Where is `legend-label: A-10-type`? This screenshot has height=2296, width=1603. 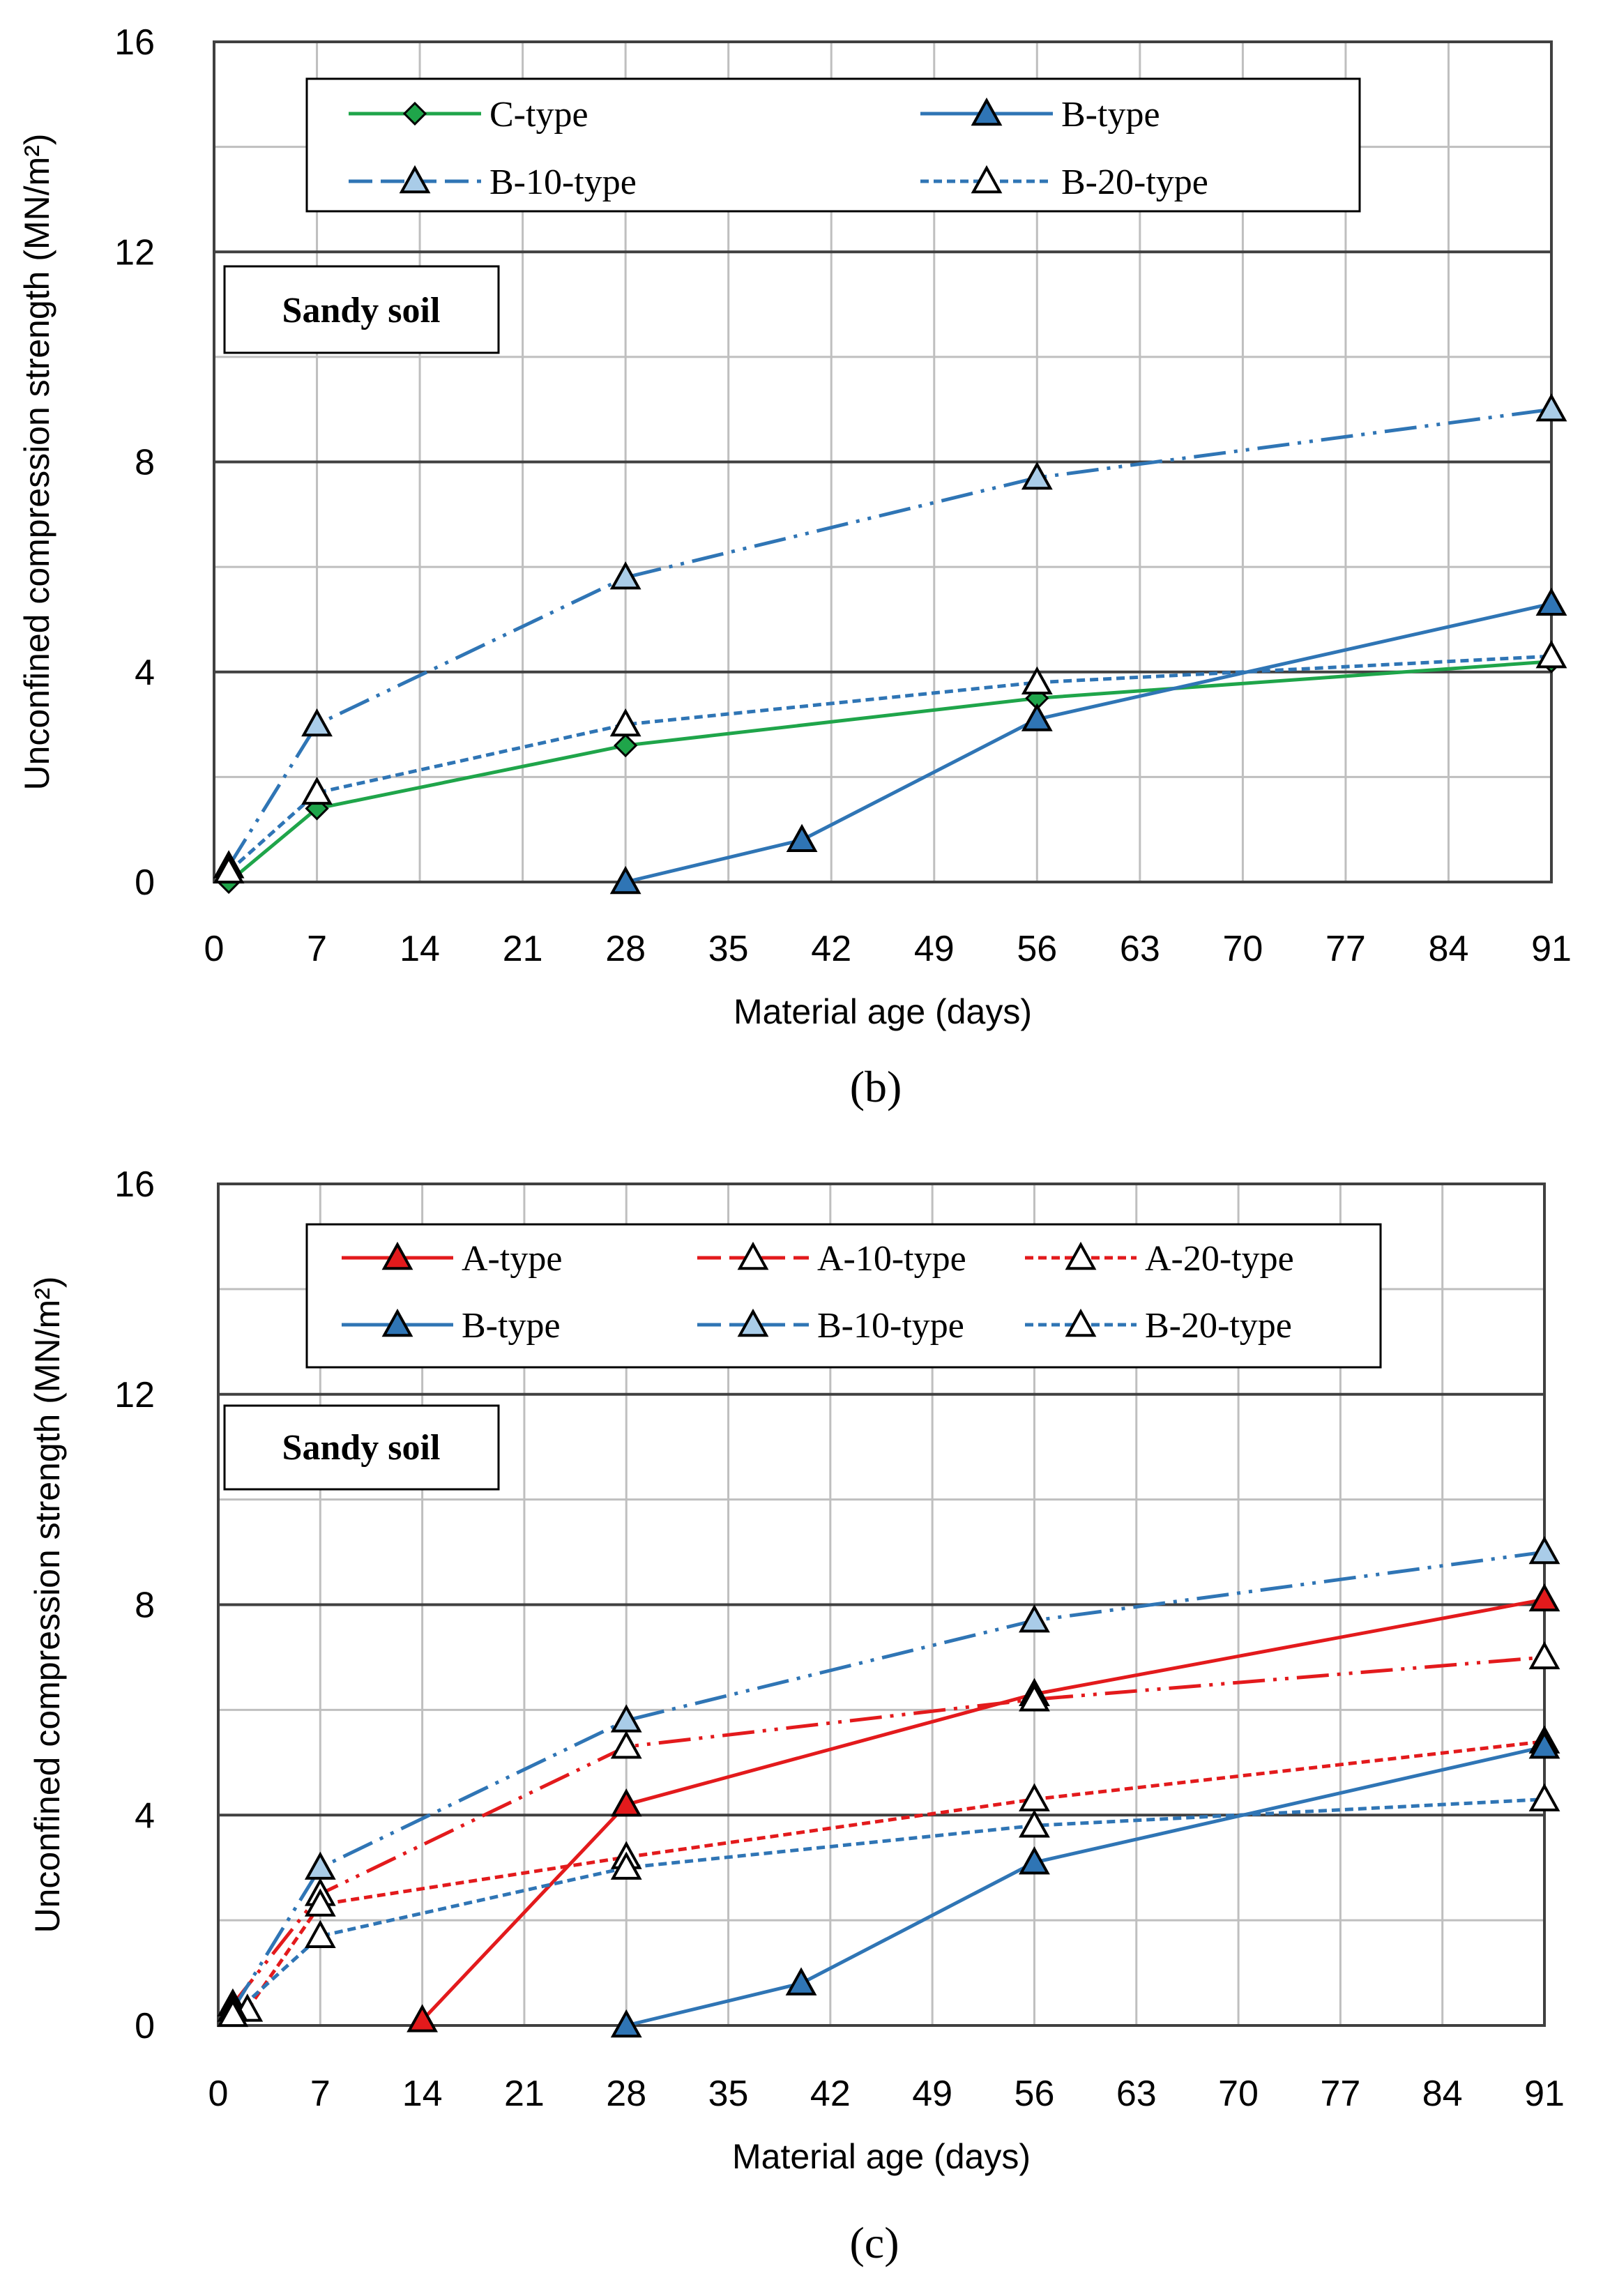
legend-label: A-10-type is located at coordinates (891, 1259).